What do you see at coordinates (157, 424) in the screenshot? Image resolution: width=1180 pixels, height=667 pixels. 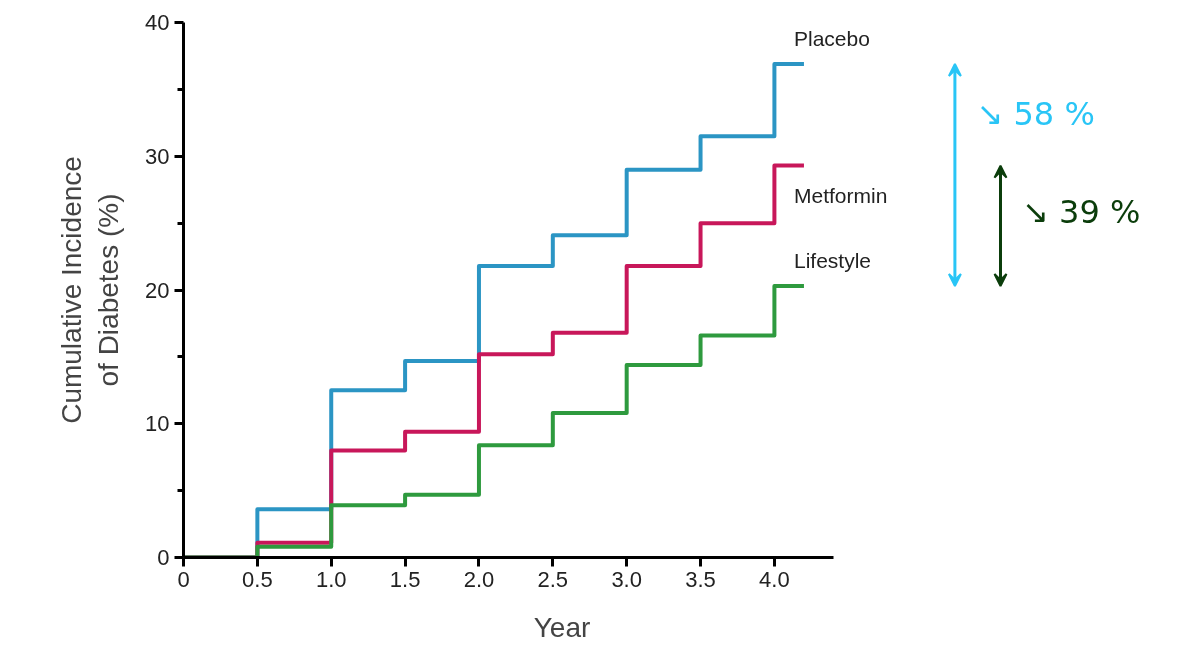 I see `y-tick-label: 10` at bounding box center [157, 424].